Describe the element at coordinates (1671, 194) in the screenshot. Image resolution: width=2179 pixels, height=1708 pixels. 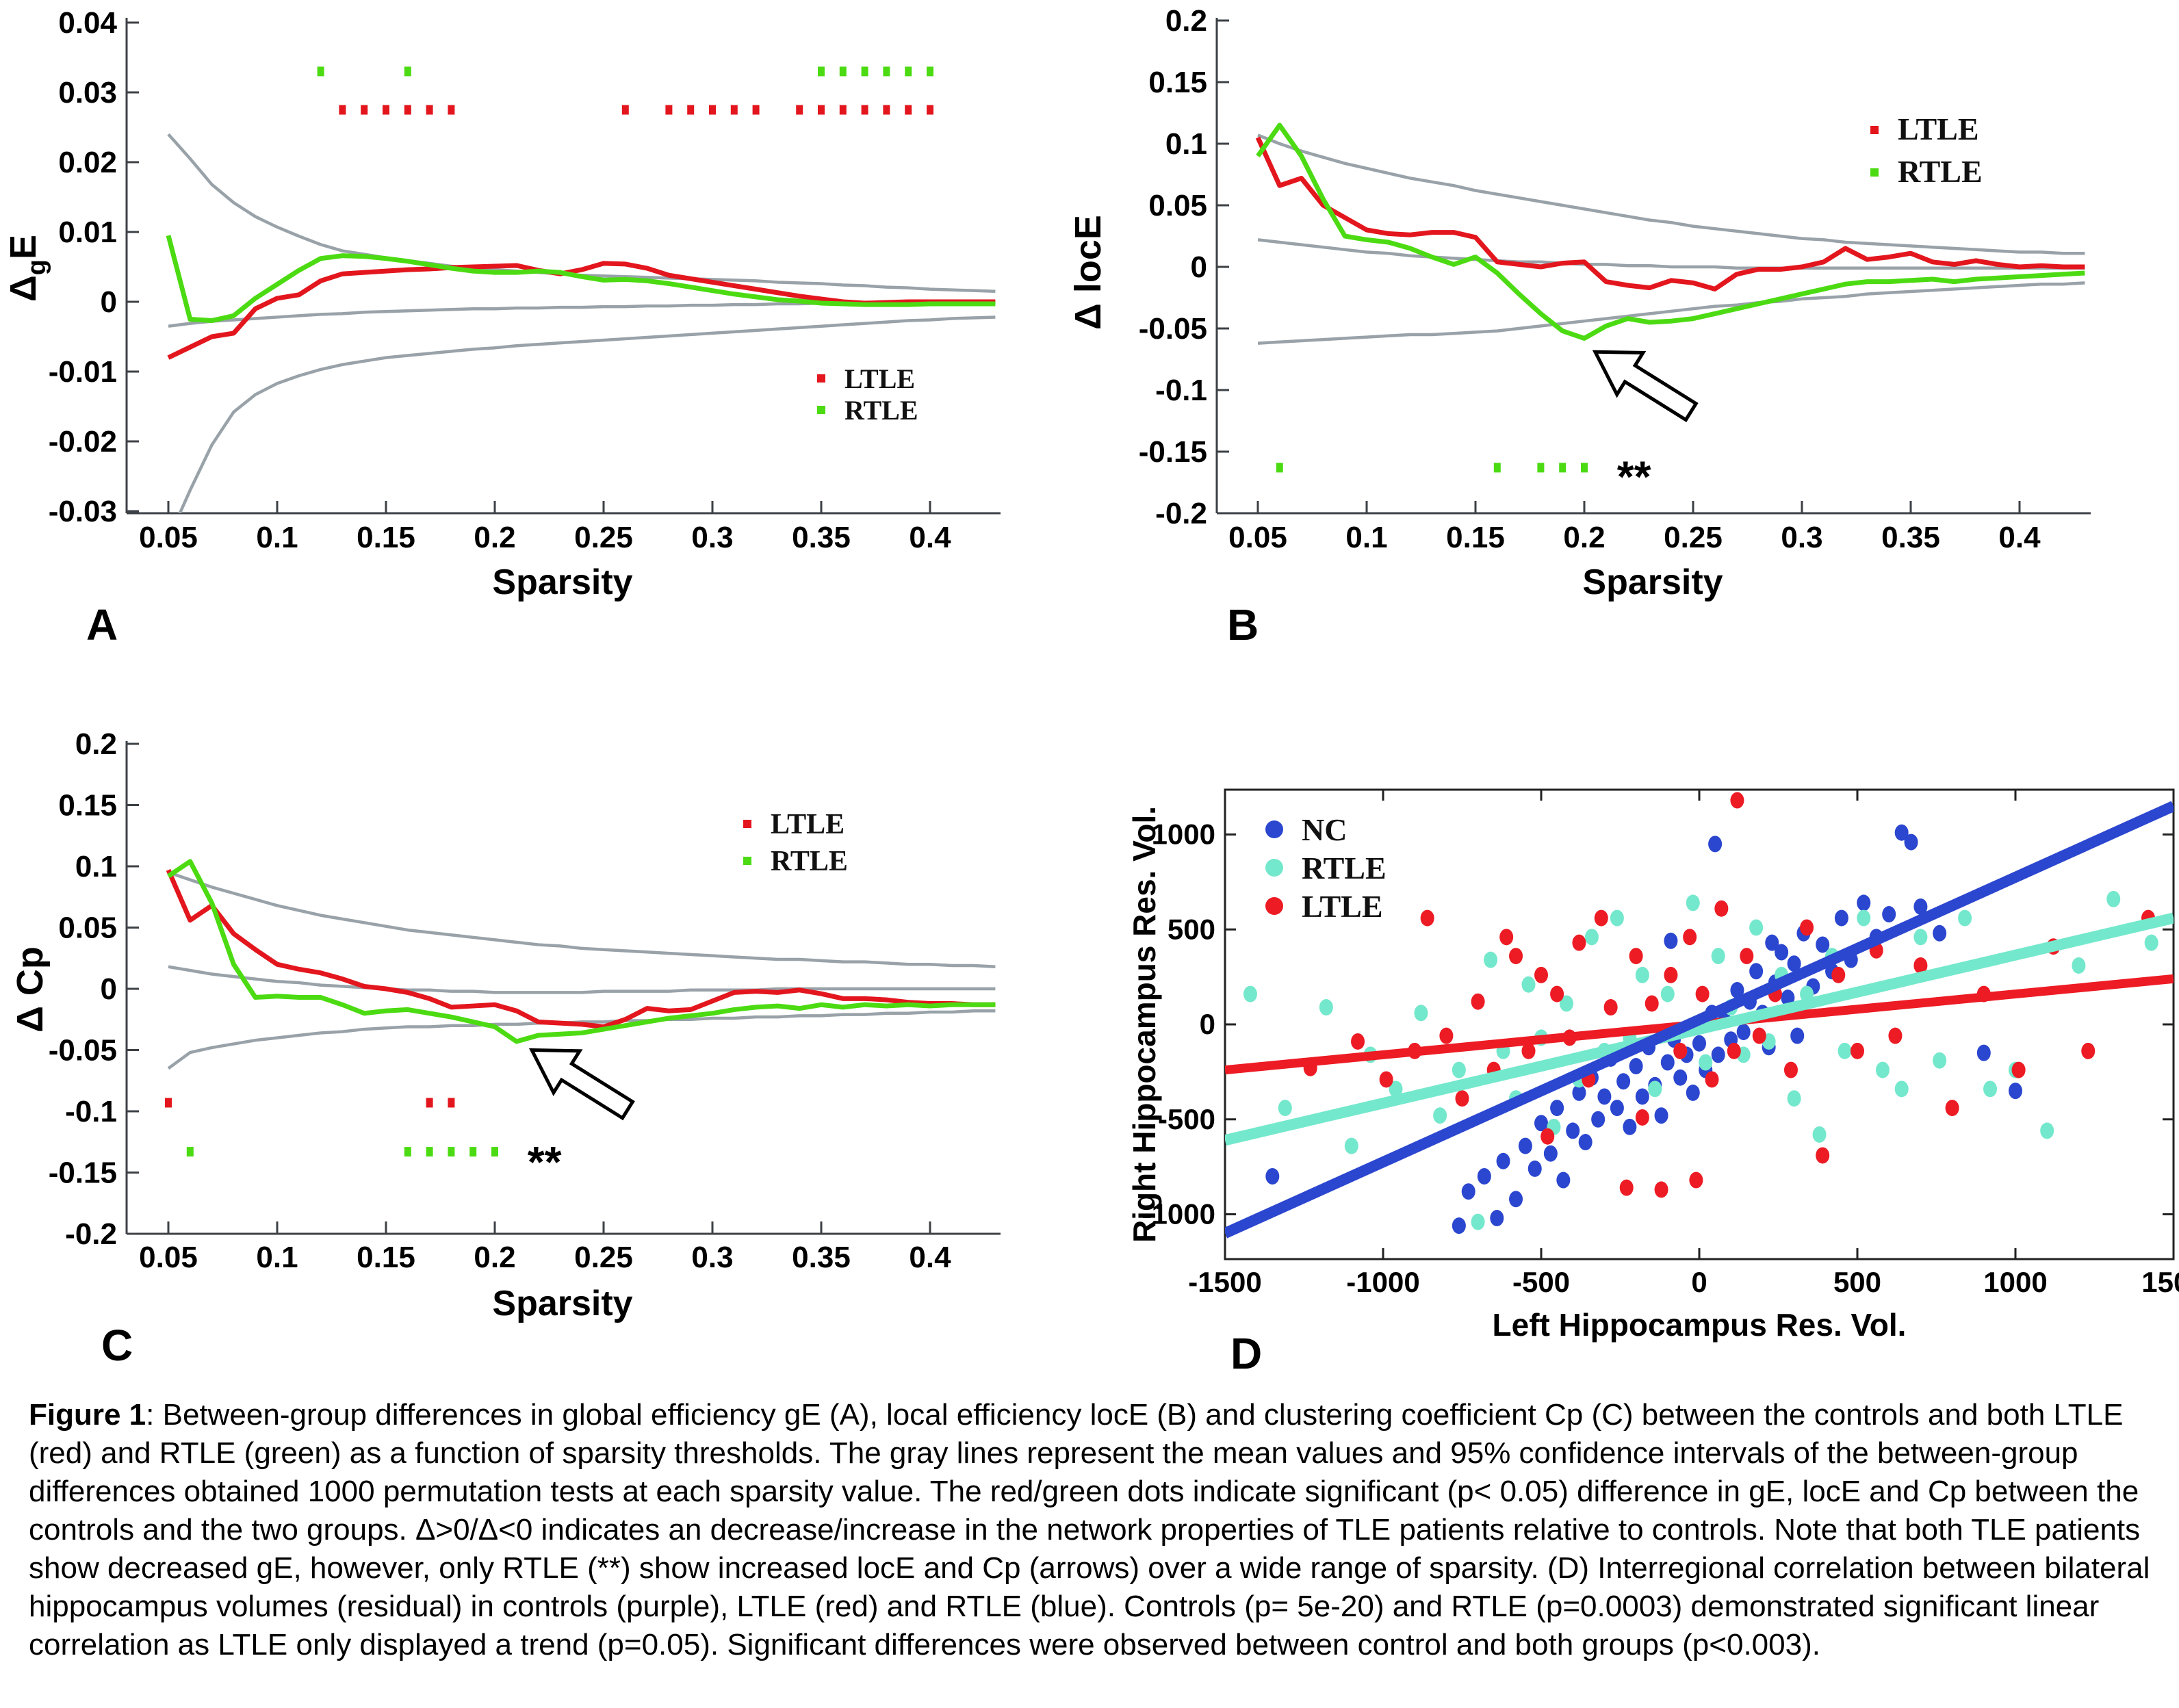
I see `panel-B-series-ci-upper-line` at that location.